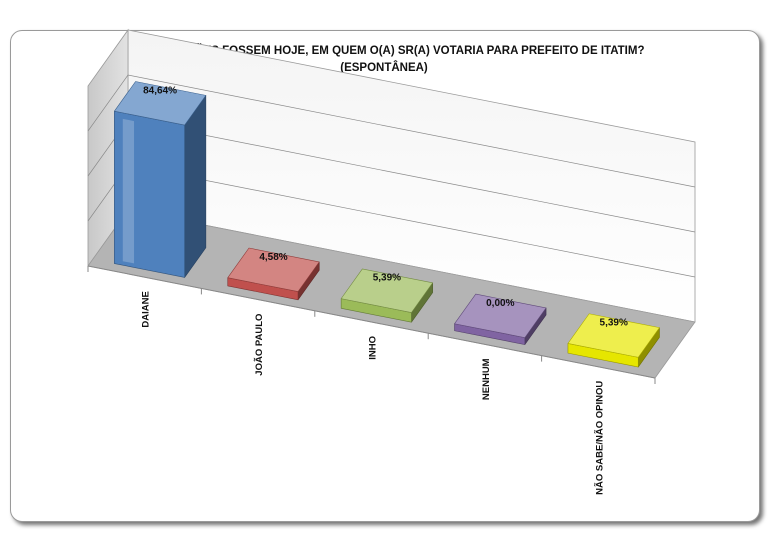  I want to click on data-label: 84,64%, so click(160, 90).